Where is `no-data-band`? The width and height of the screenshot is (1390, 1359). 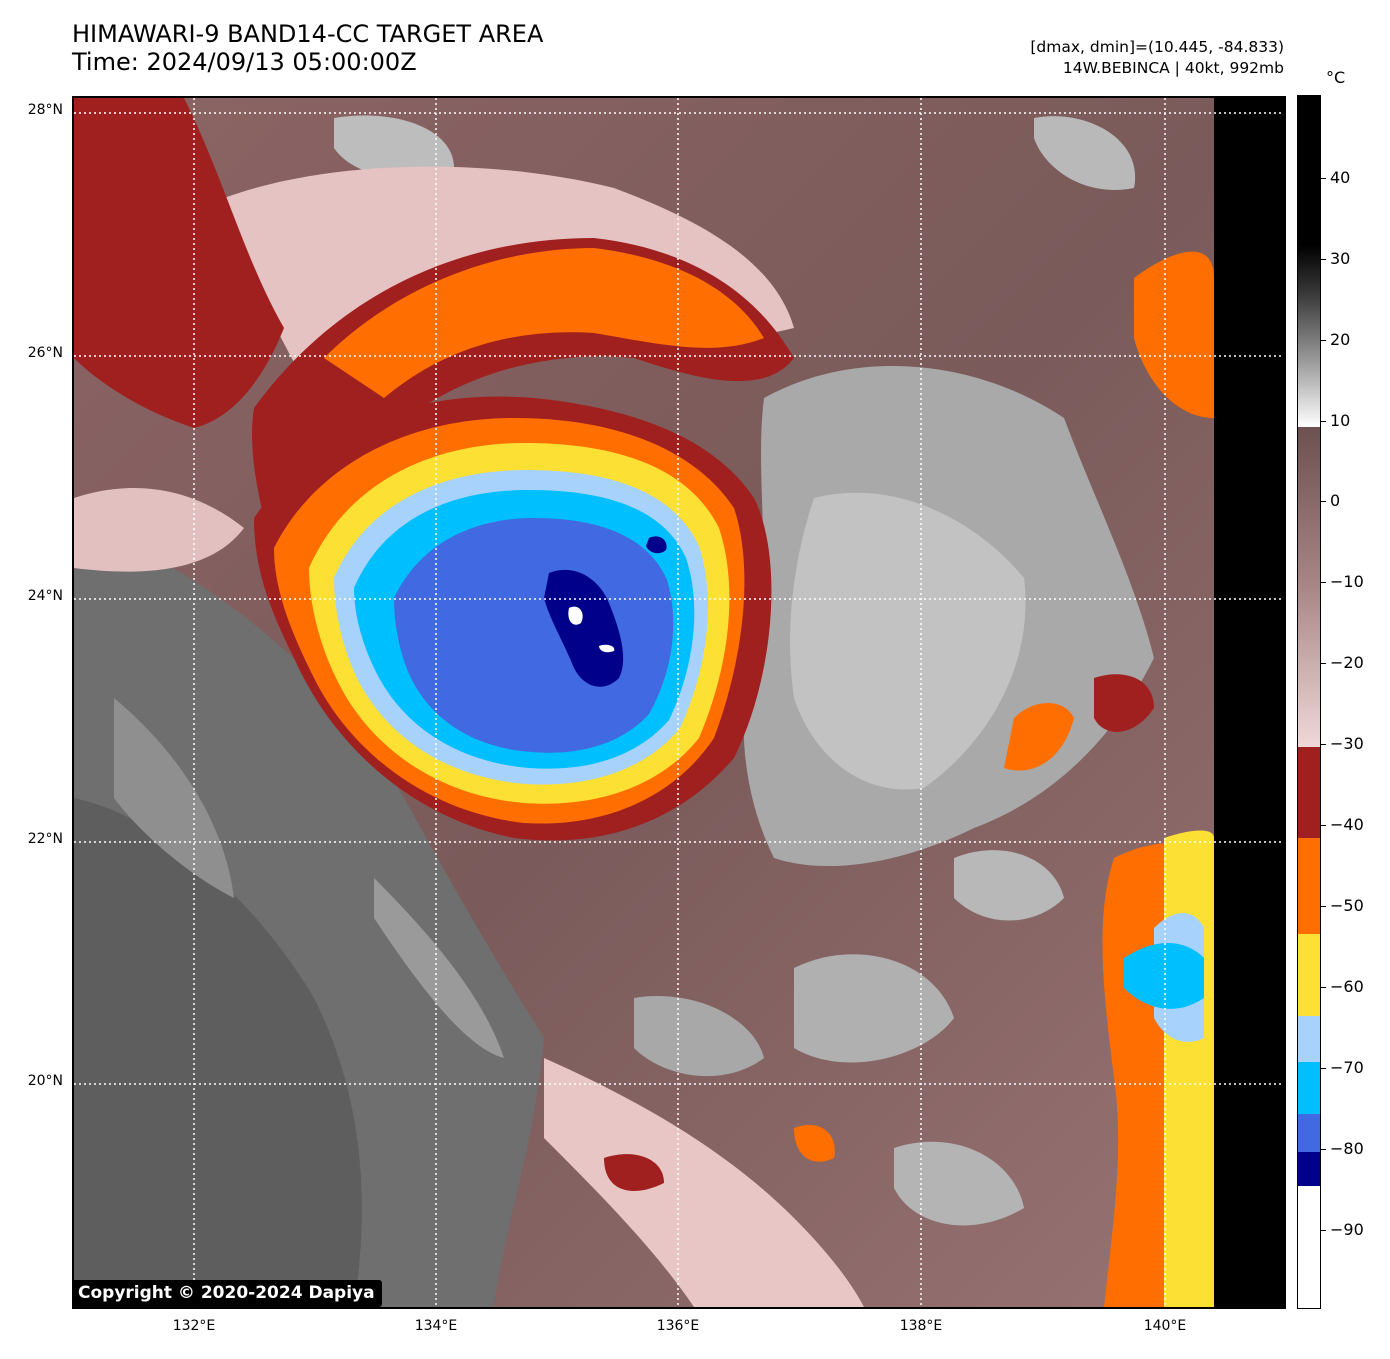 no-data-band is located at coordinates (1249, 702).